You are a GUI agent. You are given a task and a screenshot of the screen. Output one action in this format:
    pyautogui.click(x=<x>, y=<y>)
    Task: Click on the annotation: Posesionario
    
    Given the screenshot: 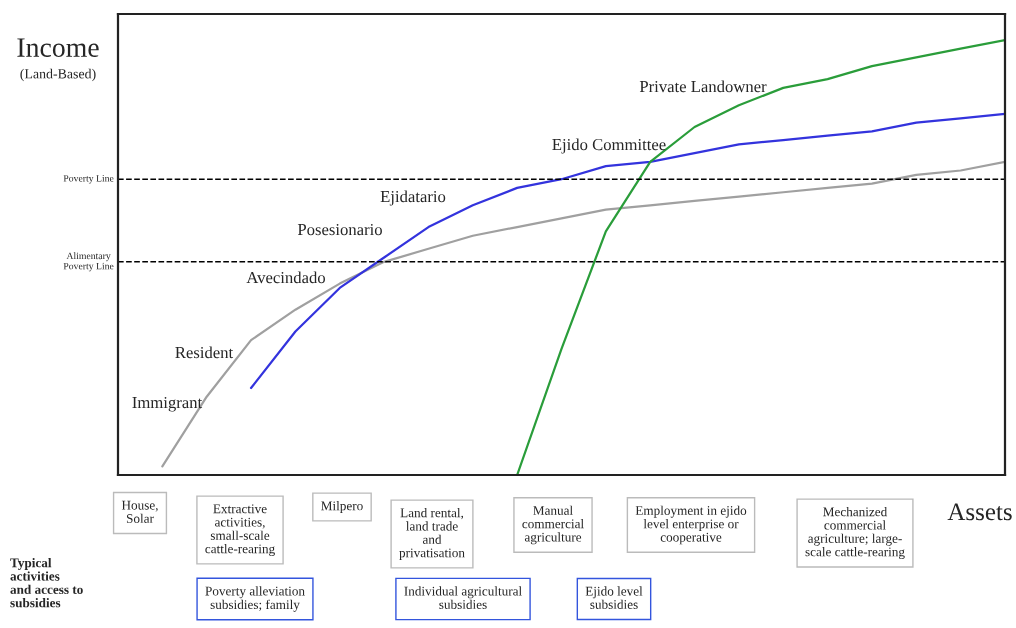 What is the action you would take?
    pyautogui.click(x=339, y=229)
    